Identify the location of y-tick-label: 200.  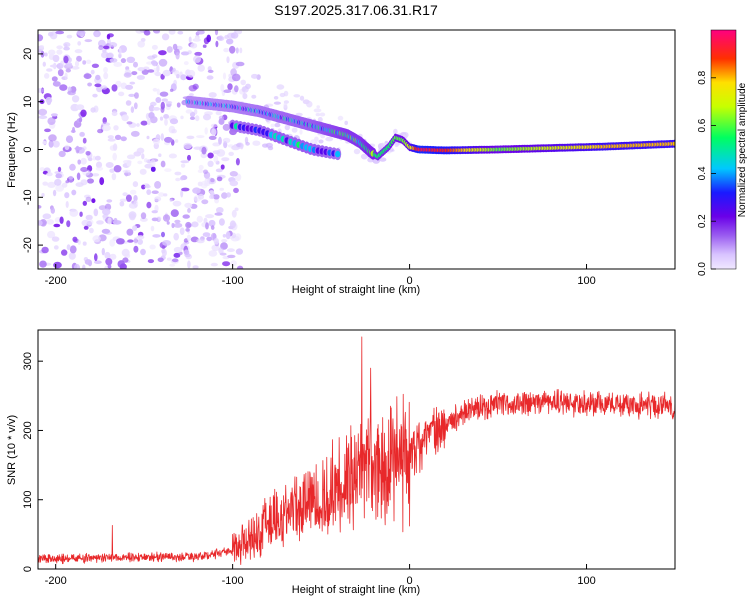
(28, 430).